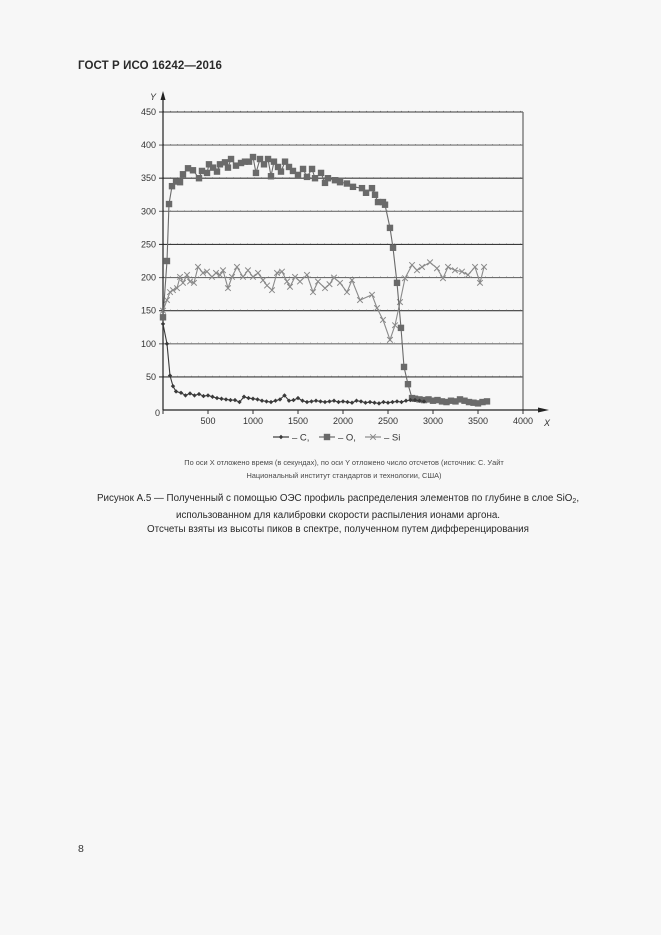 This screenshot has height=935, width=661. I want to click on y-tick-label: 300, so click(148, 211).